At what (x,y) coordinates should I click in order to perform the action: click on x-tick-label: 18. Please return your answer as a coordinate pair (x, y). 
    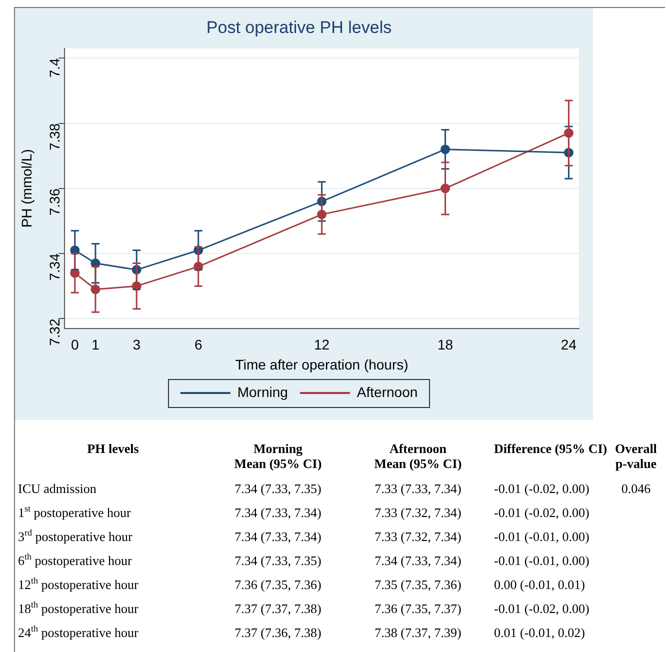
    Looking at the image, I should click on (445, 344).